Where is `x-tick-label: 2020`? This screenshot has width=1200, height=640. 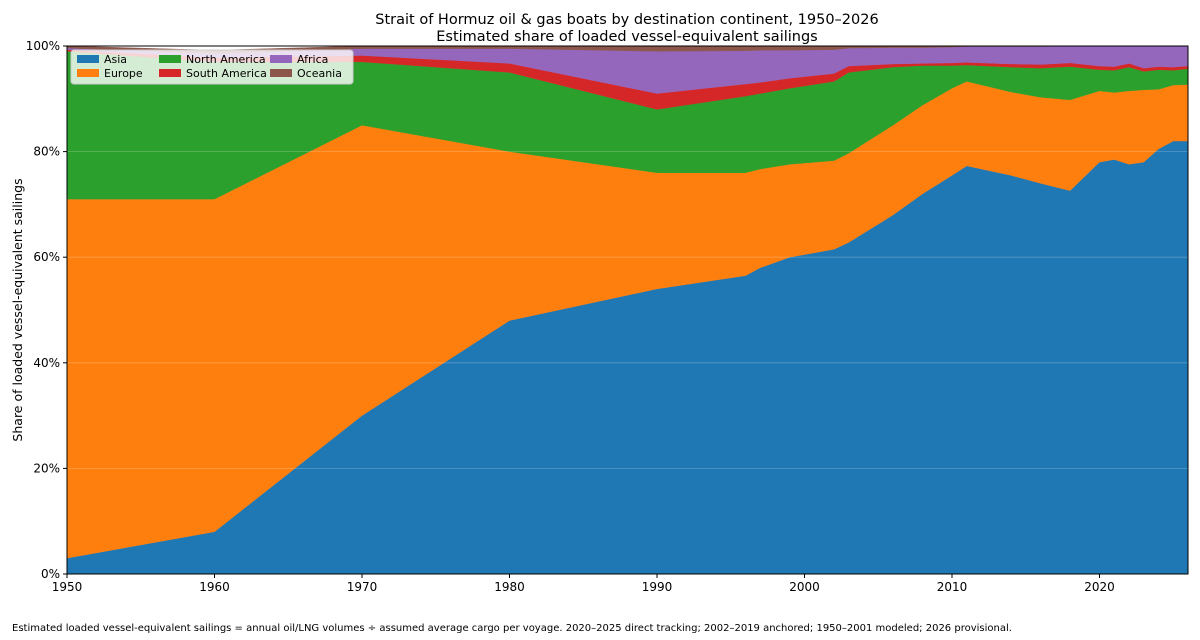 x-tick-label: 2020 is located at coordinates (1099, 587).